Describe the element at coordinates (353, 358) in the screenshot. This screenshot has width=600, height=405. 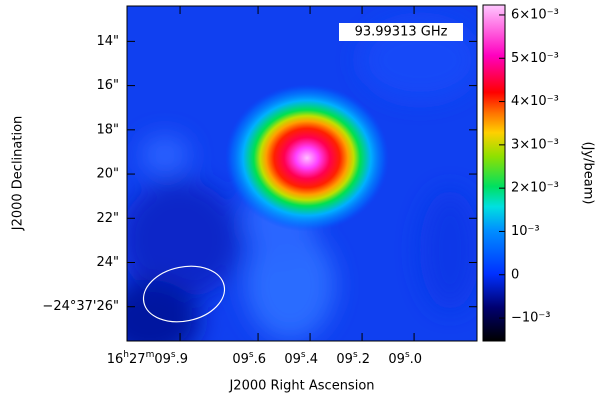
I see `x-tick-label: 09s.2` at that location.